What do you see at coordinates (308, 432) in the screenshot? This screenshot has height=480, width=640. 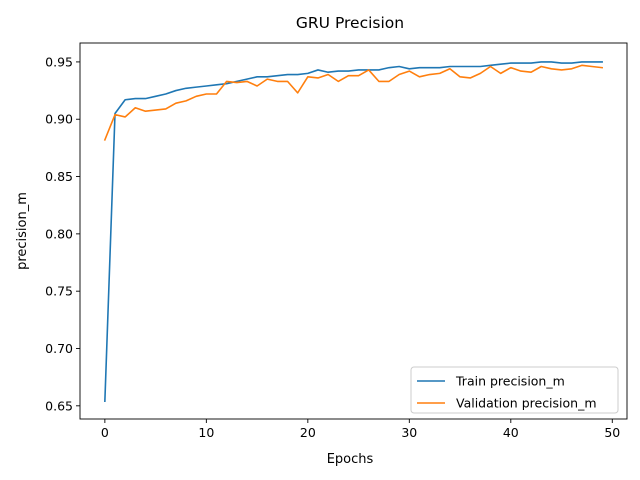 I see `x-tick-label: 20` at bounding box center [308, 432].